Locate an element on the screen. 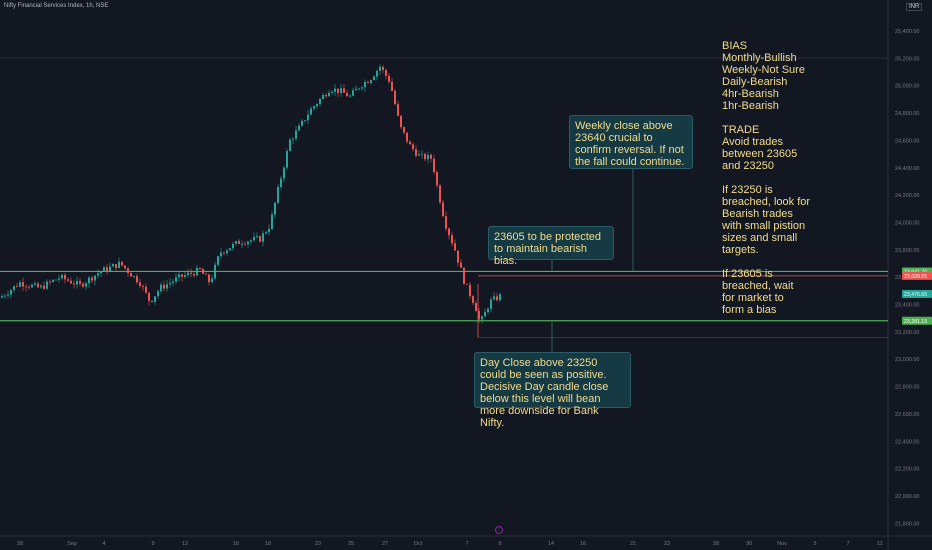 The width and height of the screenshot is (932, 550). y-tick-label: 24,800.00 is located at coordinates (907, 114).